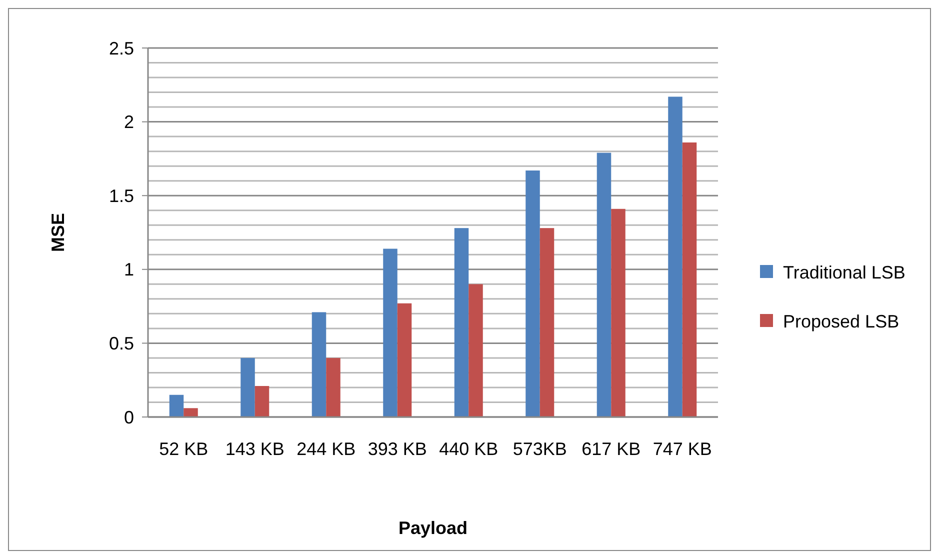 The image size is (937, 558). What do you see at coordinates (397, 449) in the screenshot?
I see `x-tick-label: 393 KB` at bounding box center [397, 449].